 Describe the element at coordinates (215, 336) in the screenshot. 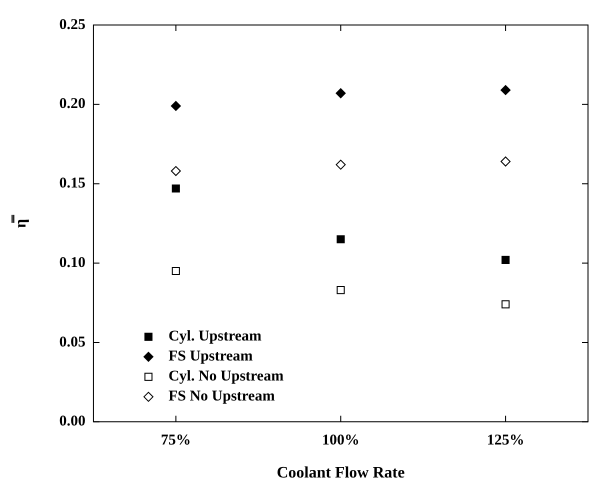

I see `legend-label: Cyl. Upstream` at that location.